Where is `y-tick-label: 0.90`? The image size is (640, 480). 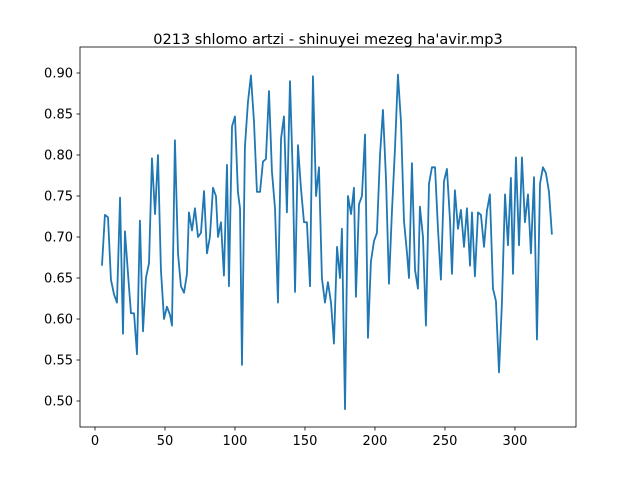
y-tick-label: 0.90 is located at coordinates (58, 73).